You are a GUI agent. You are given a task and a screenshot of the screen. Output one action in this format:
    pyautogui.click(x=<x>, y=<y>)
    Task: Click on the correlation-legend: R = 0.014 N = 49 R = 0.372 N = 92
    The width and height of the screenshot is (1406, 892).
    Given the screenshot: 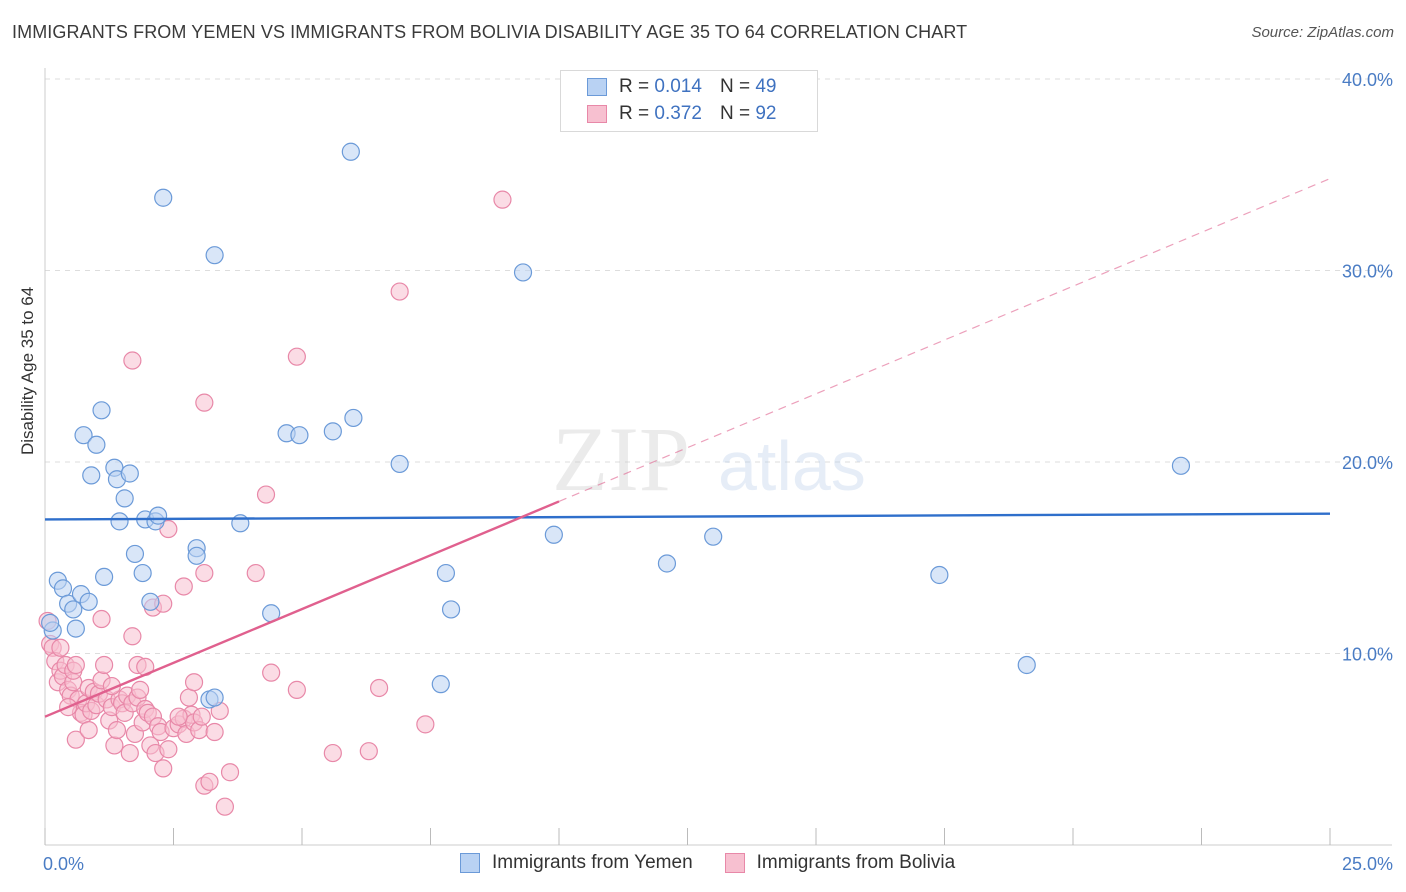 What is the action you would take?
    pyautogui.click(x=689, y=101)
    